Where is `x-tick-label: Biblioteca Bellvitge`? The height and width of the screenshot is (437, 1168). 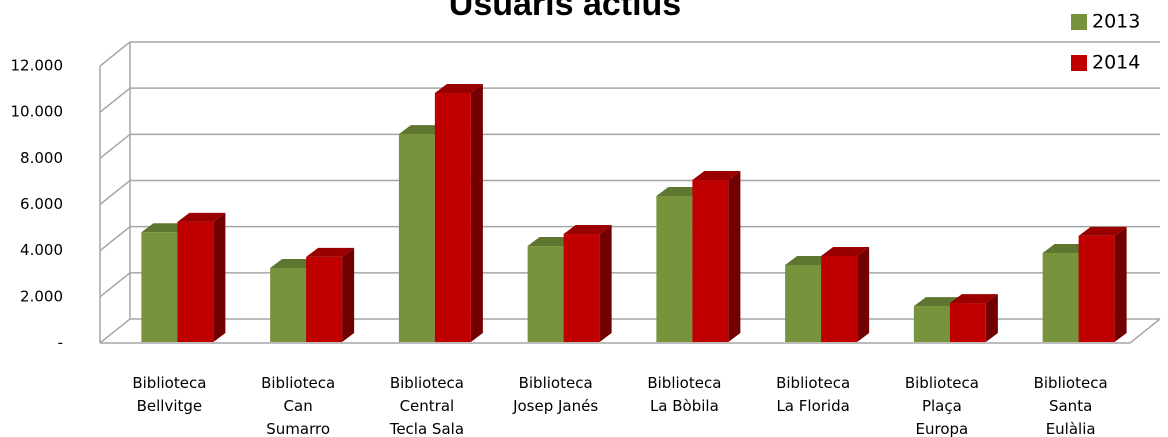
x-tick-label: Biblioteca Bellvitge is located at coordinates (169, 394).